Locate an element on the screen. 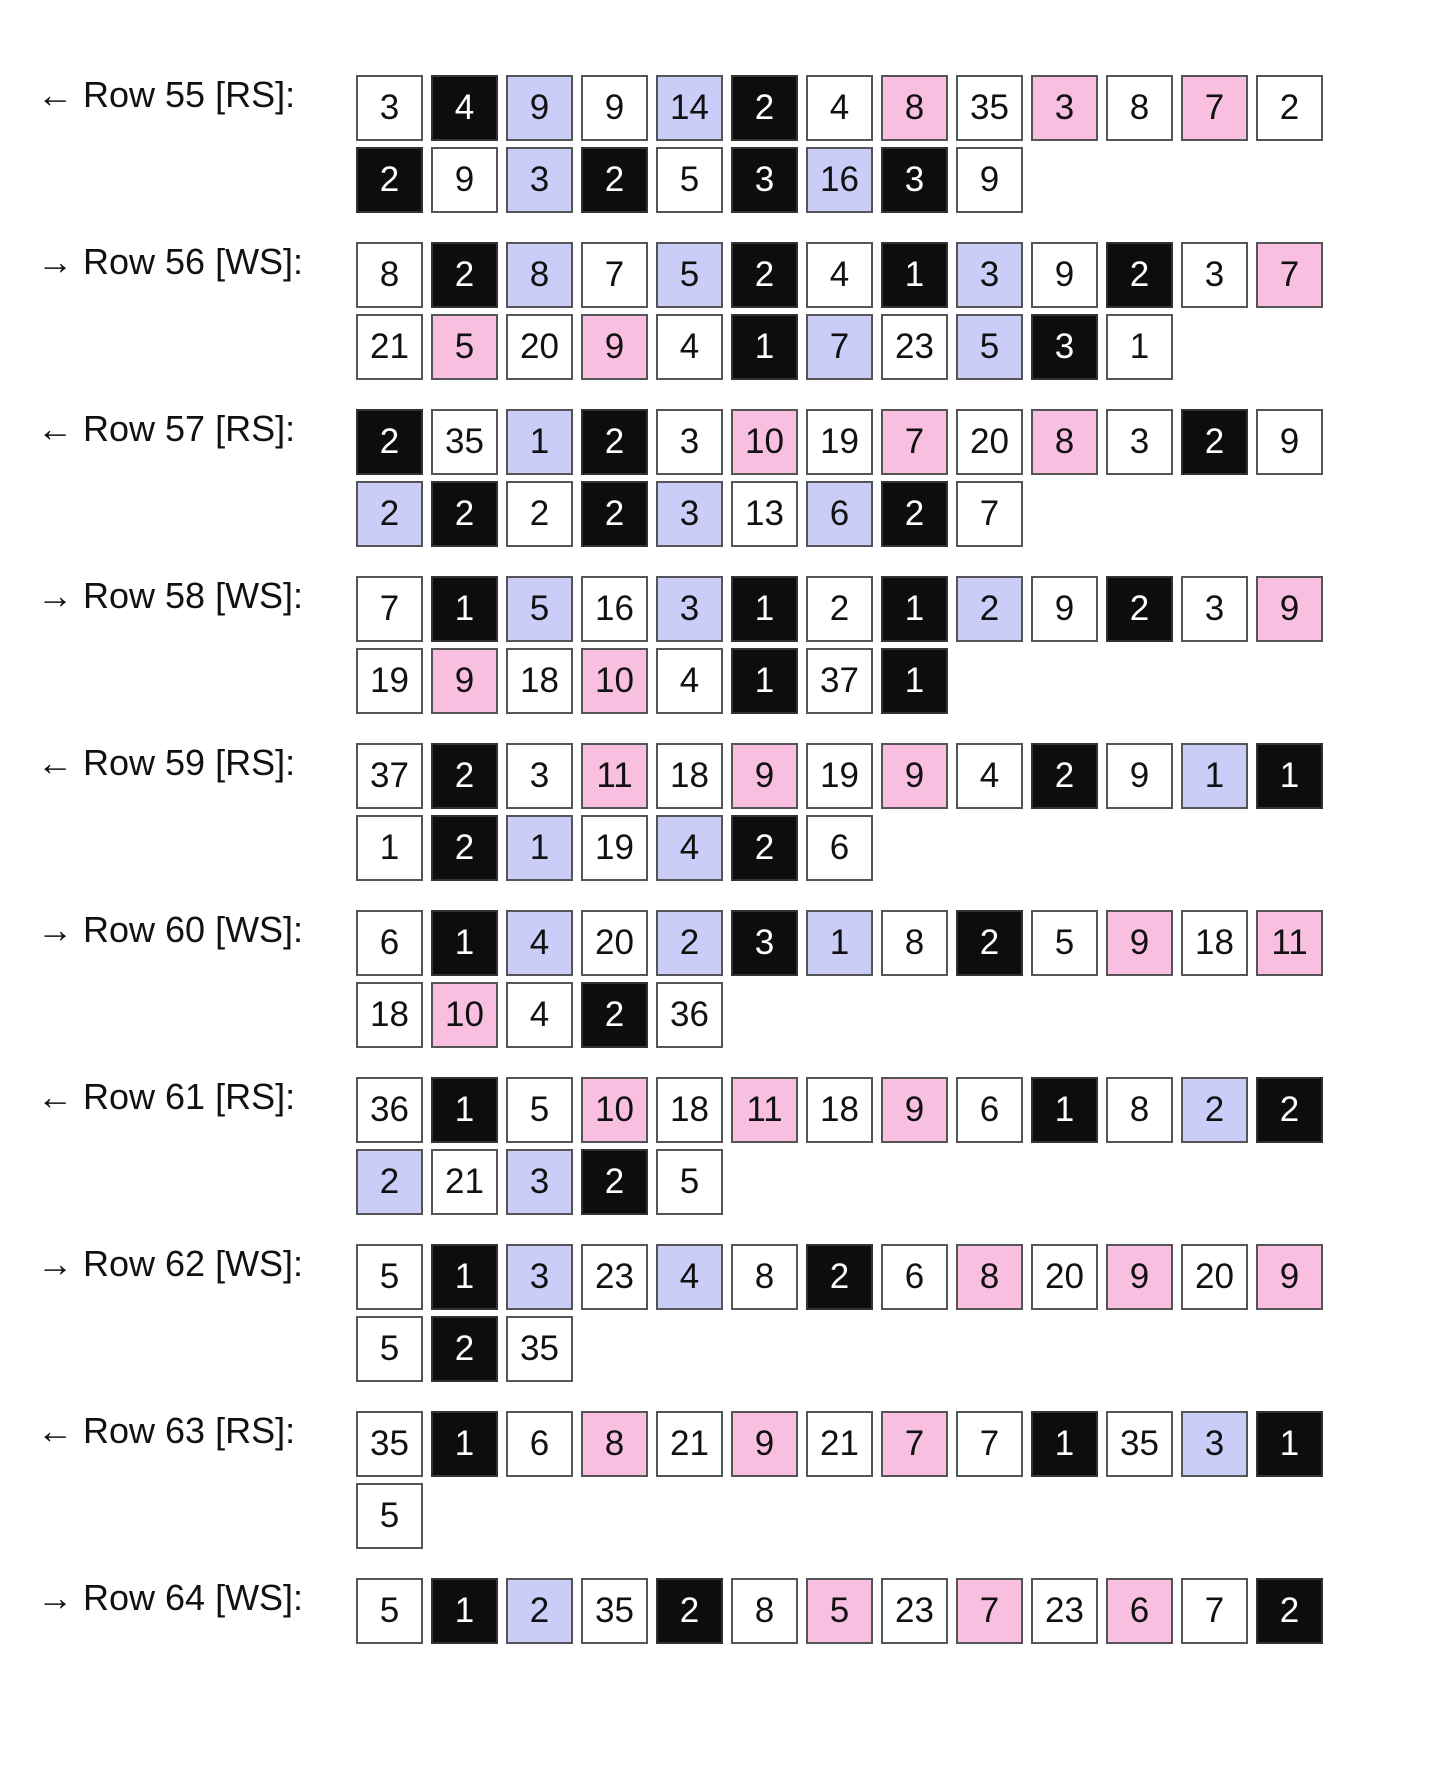 This screenshot has width=1445, height=1780. stitch-cell: 19 is located at coordinates (389, 681).